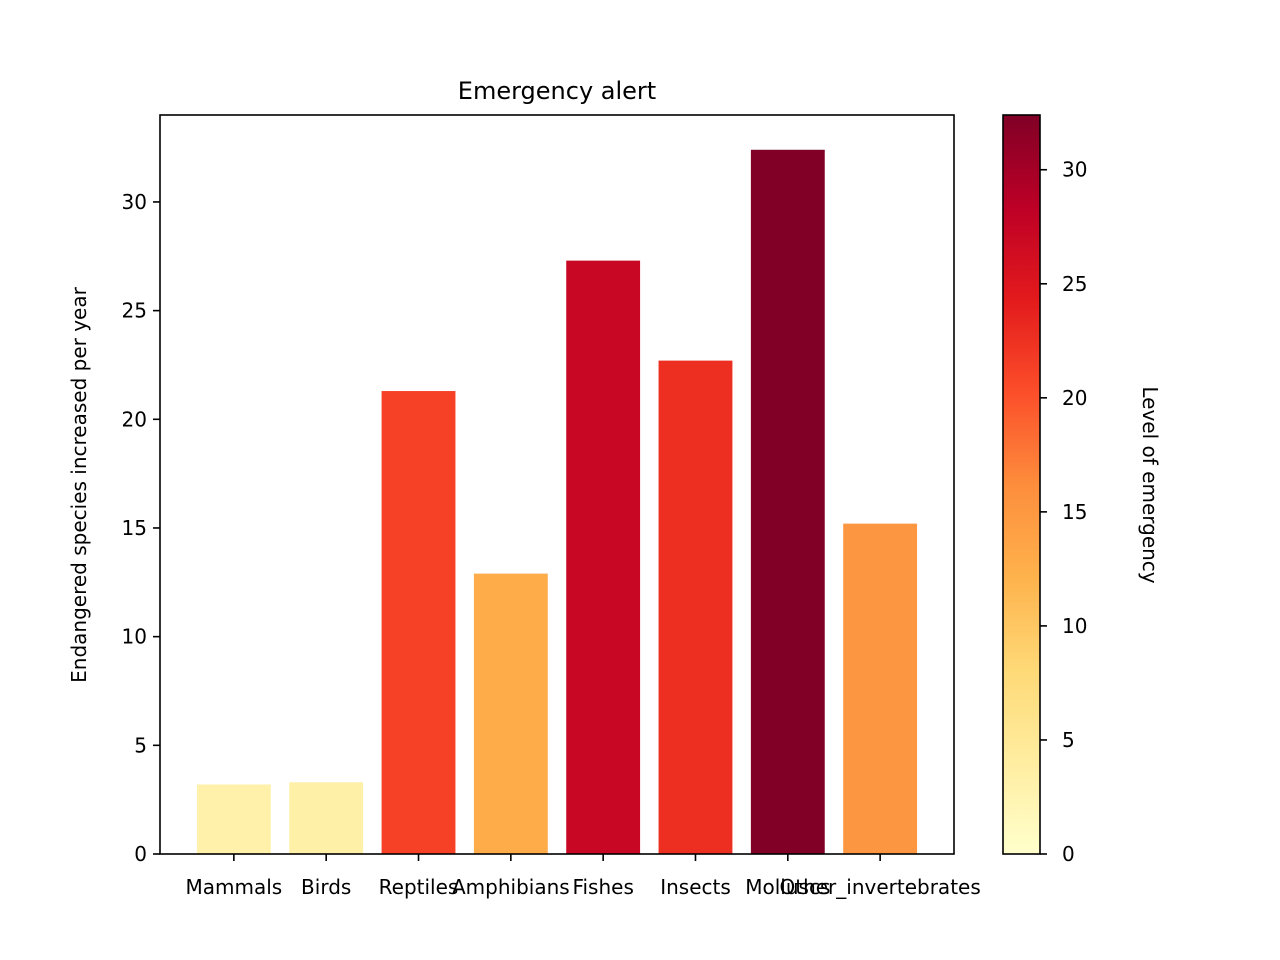  I want to click on colorbar-tick-label: 30, so click(1074, 170).